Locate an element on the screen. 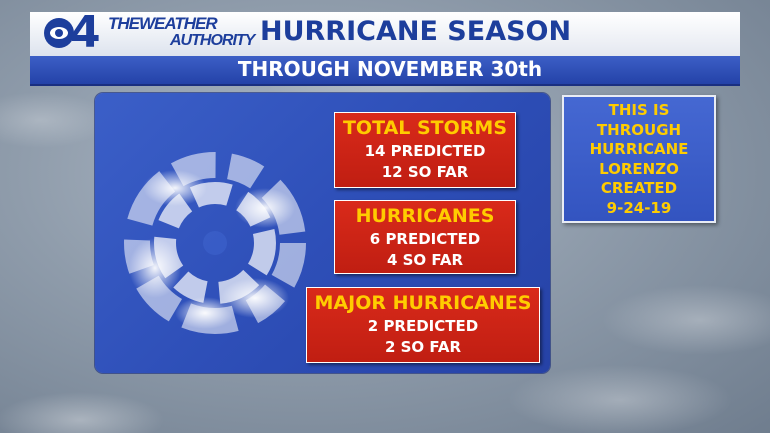 The width and height of the screenshot is (770, 433). hurricane-cloud-icon is located at coordinates (215, 243).